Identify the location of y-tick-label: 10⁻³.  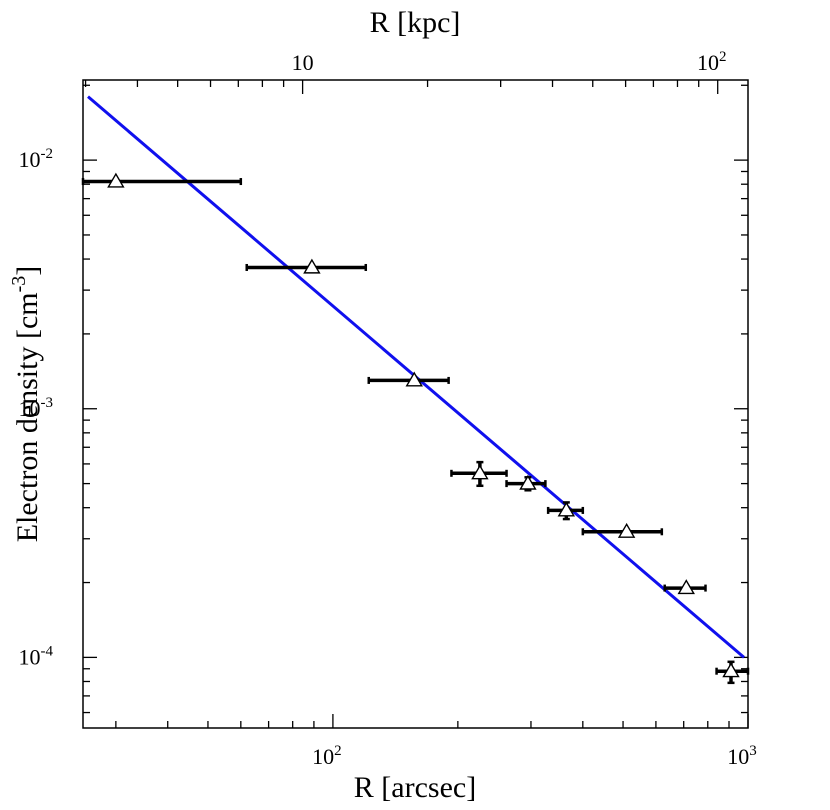
(36, 408).